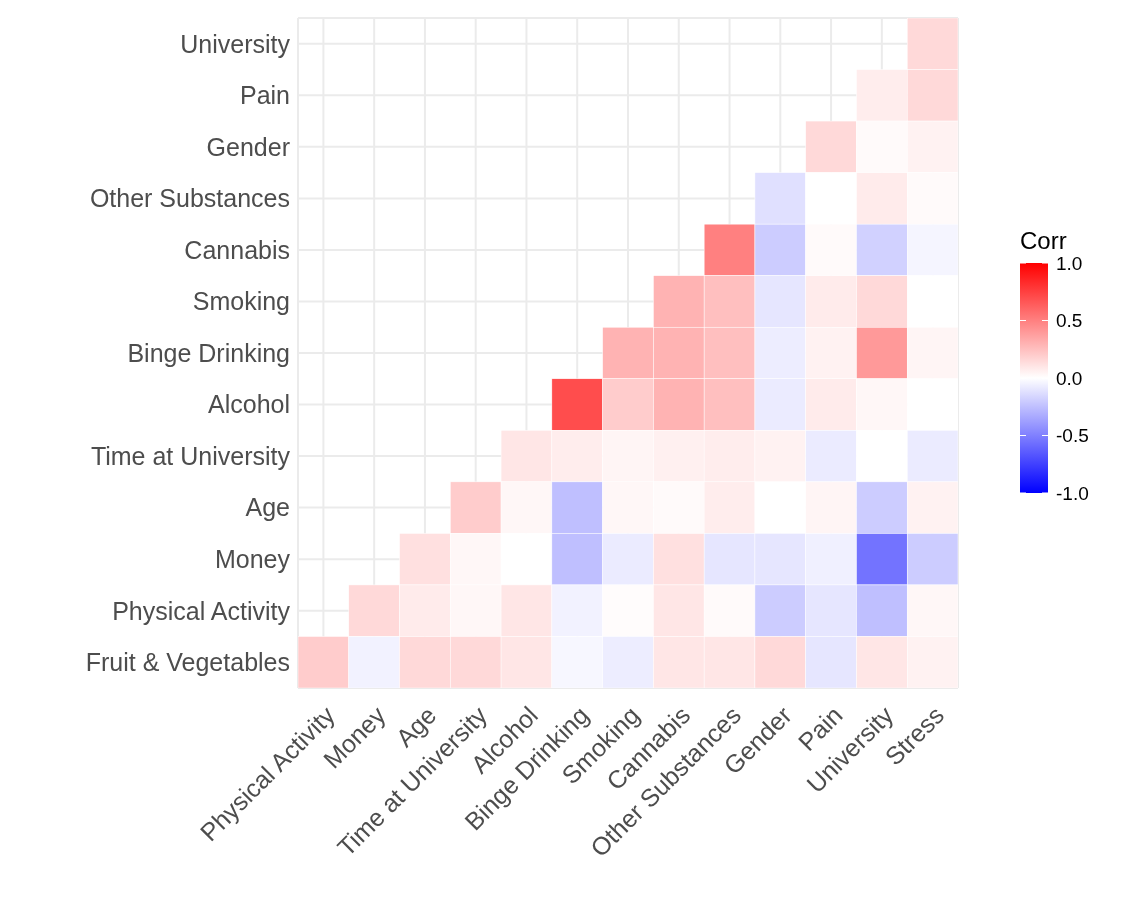 The height and width of the screenshot is (901, 1123). Describe the element at coordinates (190, 455) in the screenshot. I see `y-tick-label: Time at University` at that location.